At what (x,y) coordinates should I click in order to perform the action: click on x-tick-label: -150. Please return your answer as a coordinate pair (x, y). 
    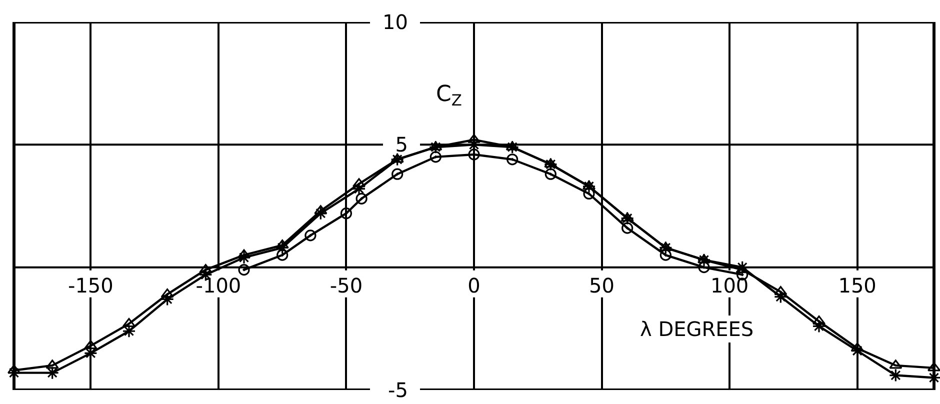
    Looking at the image, I should click on (91, 285).